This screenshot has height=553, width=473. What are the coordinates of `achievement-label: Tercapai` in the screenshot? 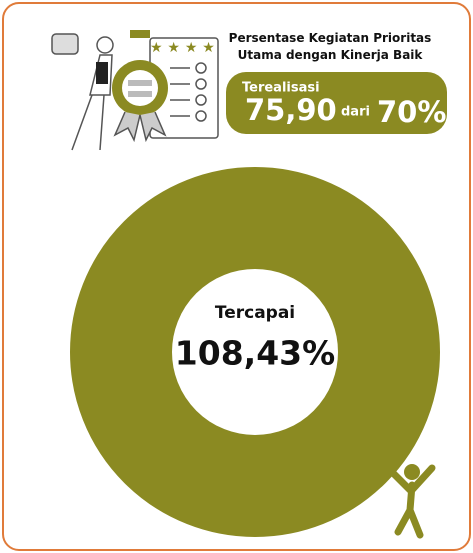 It's located at (255, 313).